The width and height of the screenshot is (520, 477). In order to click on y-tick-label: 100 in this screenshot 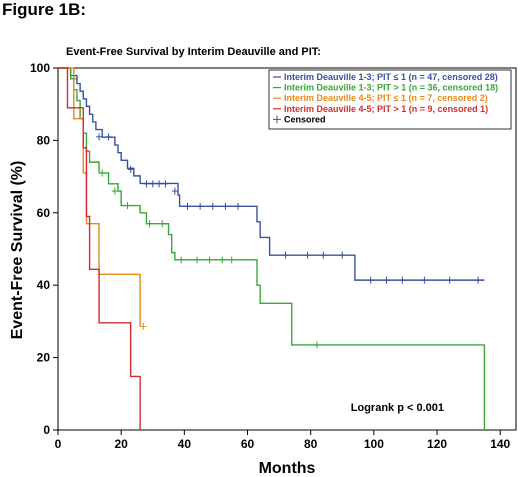, I will do `click(40, 68)`.